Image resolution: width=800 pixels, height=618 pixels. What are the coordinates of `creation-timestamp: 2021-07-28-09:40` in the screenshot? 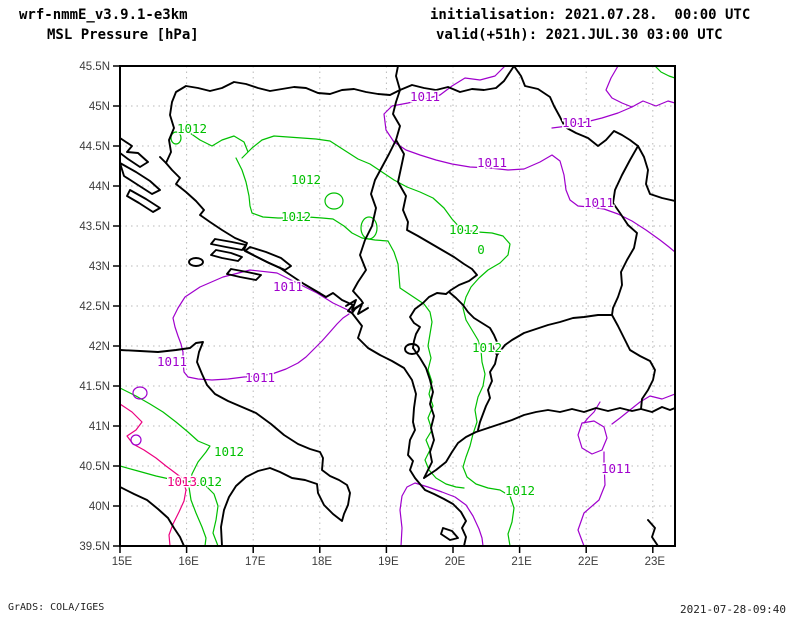 It's located at (733, 609).